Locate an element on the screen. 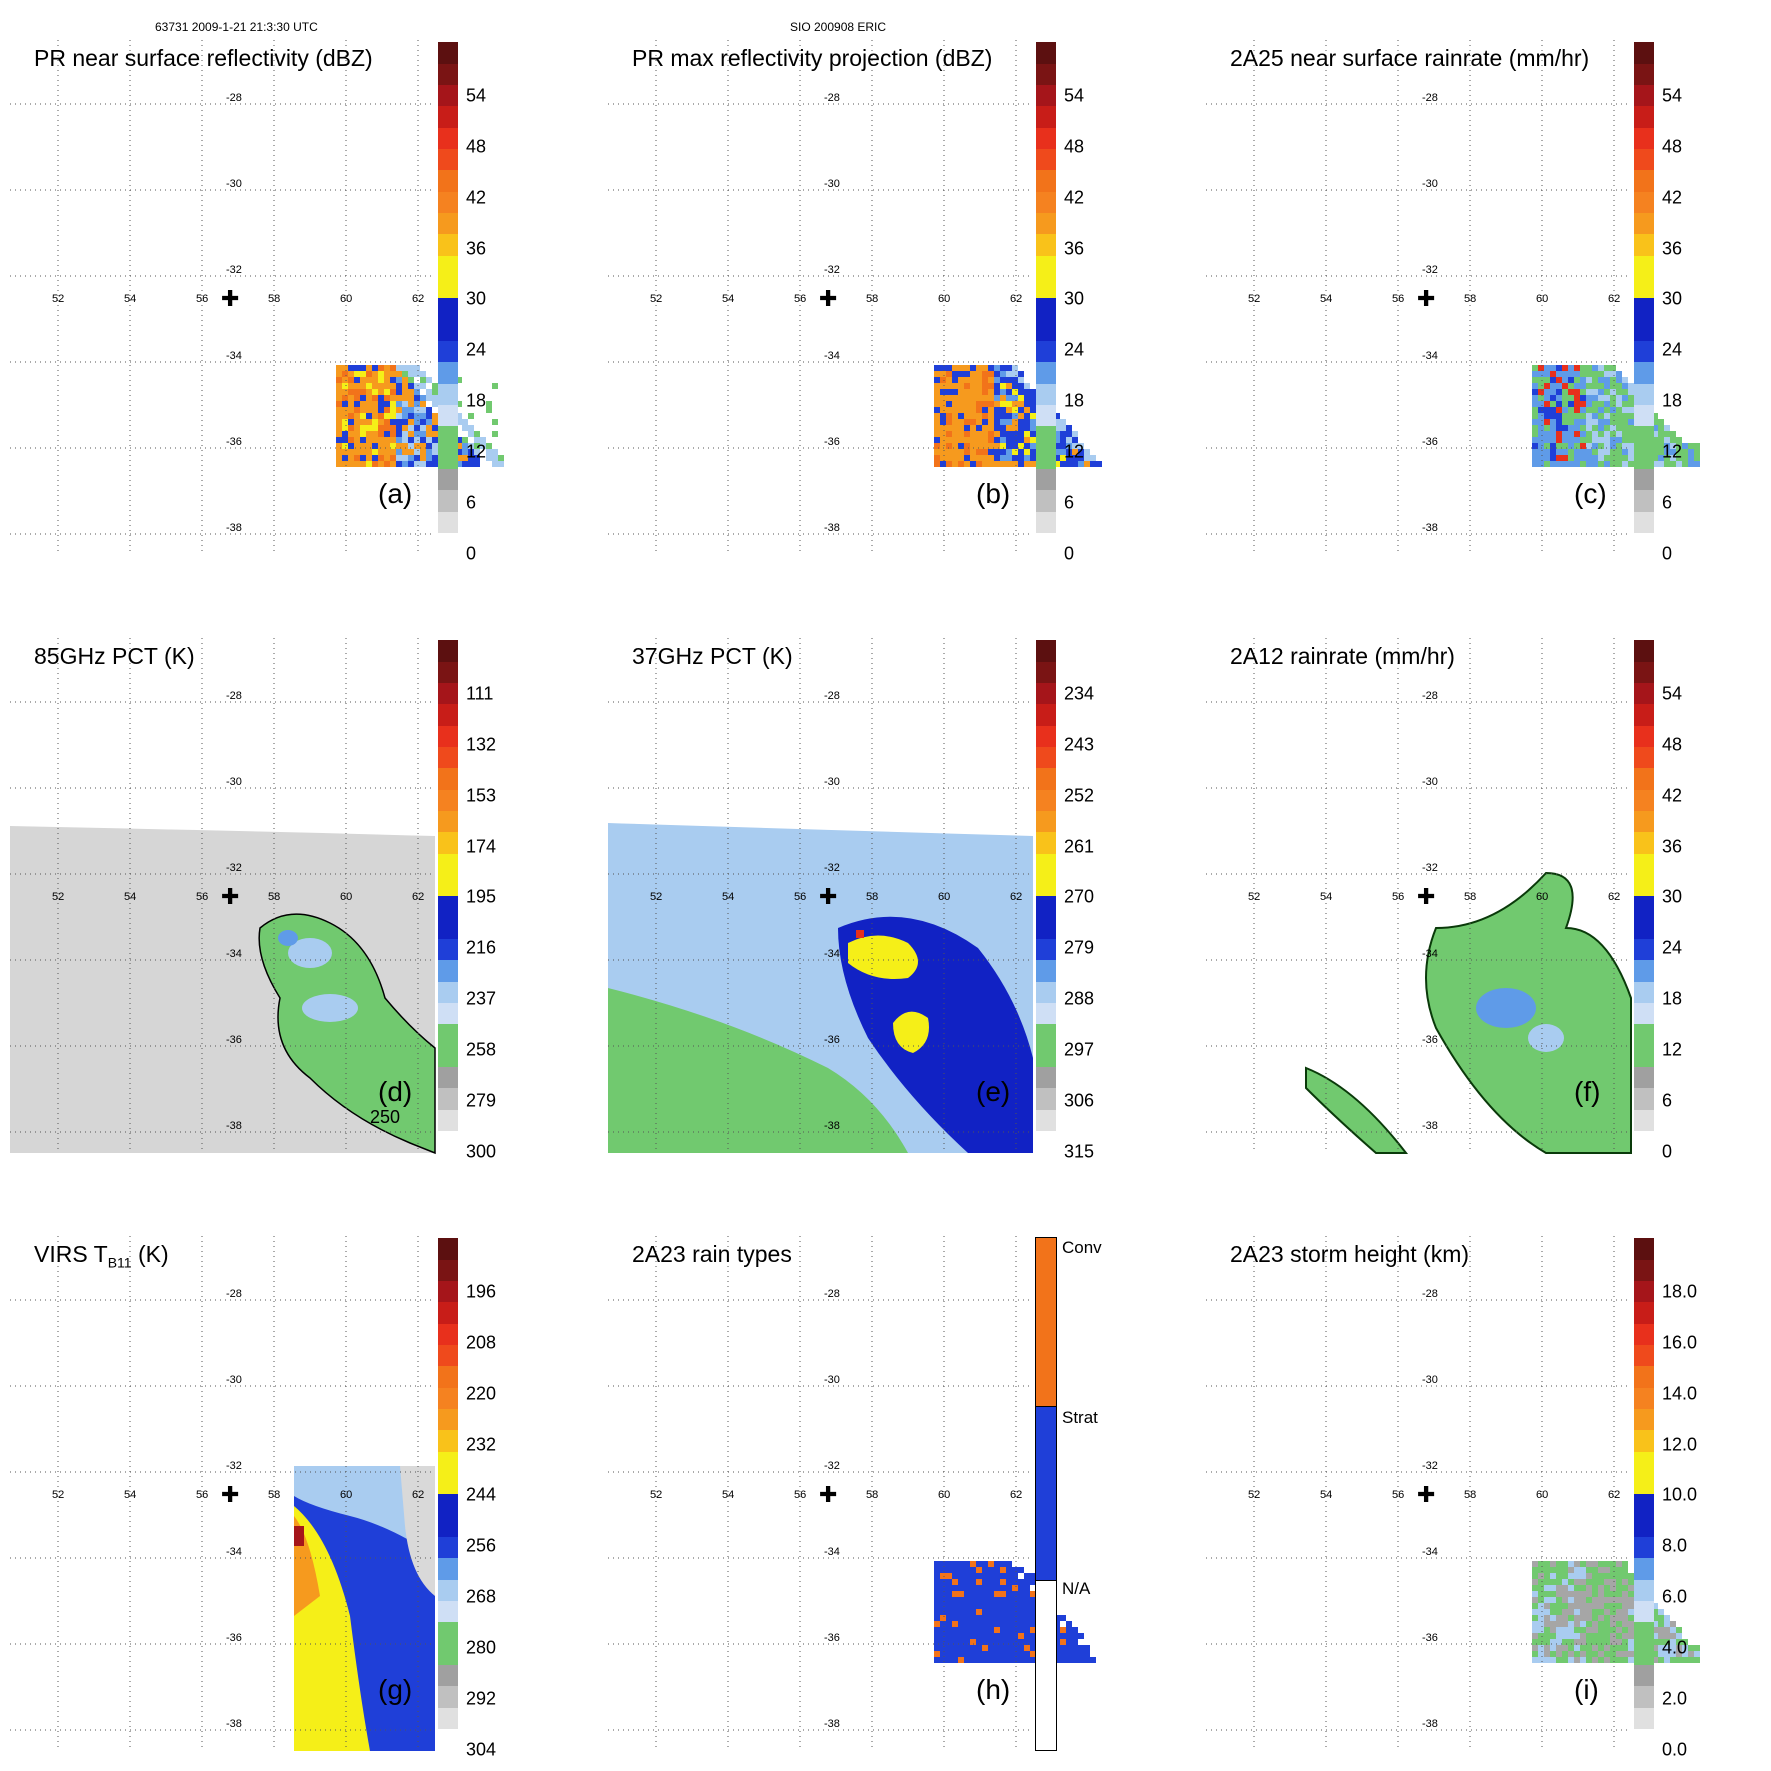 The width and height of the screenshot is (1771, 1771). colorbar-tick: 14.0 is located at coordinates (1680, 1393).